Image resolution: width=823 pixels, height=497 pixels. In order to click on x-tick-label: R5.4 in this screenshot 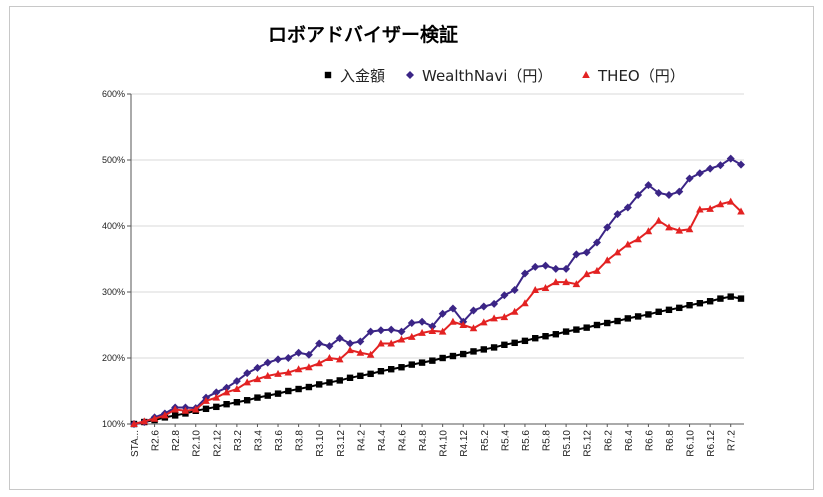, I will do `click(505, 441)`.